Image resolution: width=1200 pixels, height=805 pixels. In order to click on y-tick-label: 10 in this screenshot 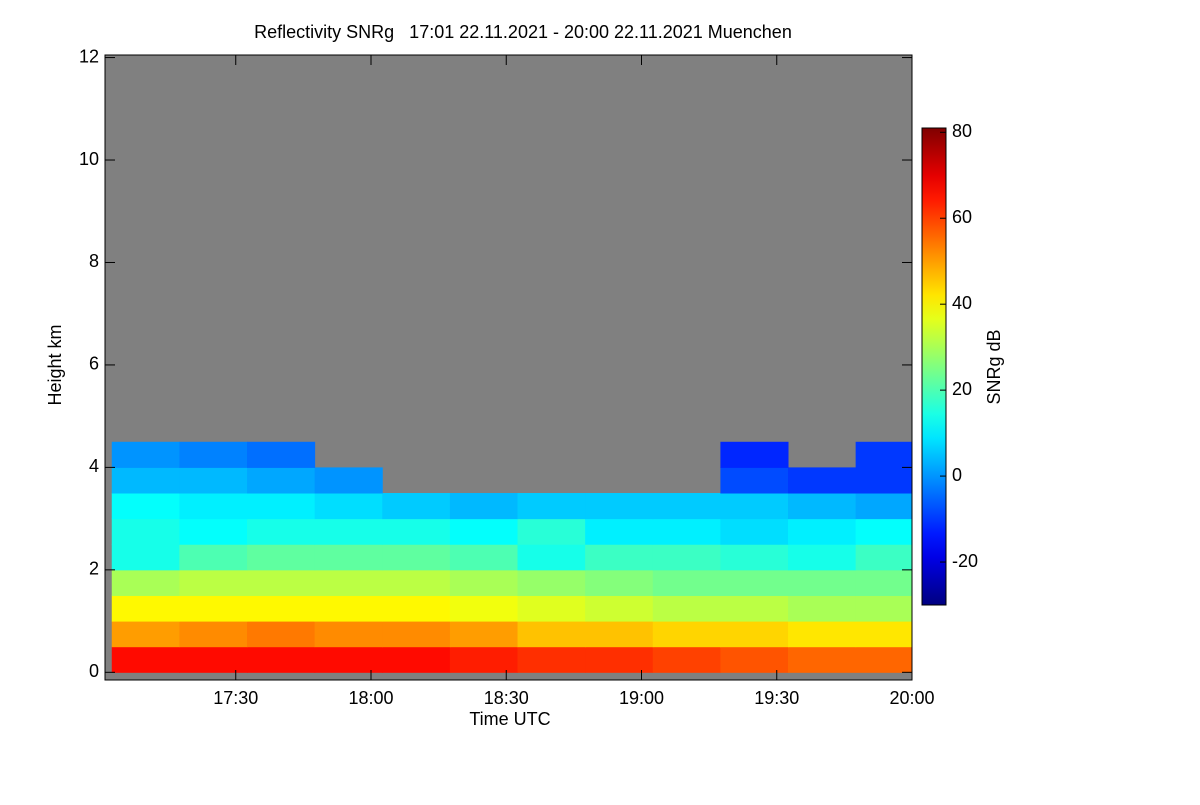, I will do `click(89, 159)`.